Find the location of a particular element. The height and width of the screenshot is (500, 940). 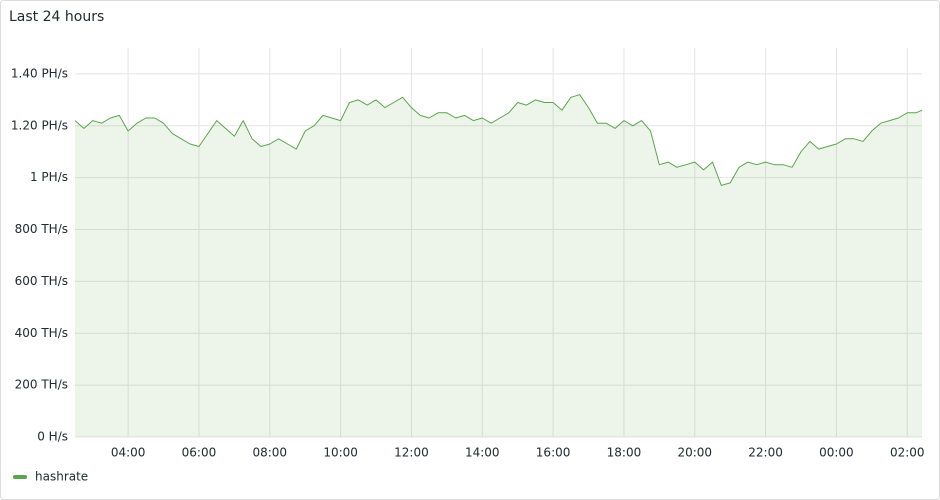

x-tick-label: 04:00 is located at coordinates (128, 453).